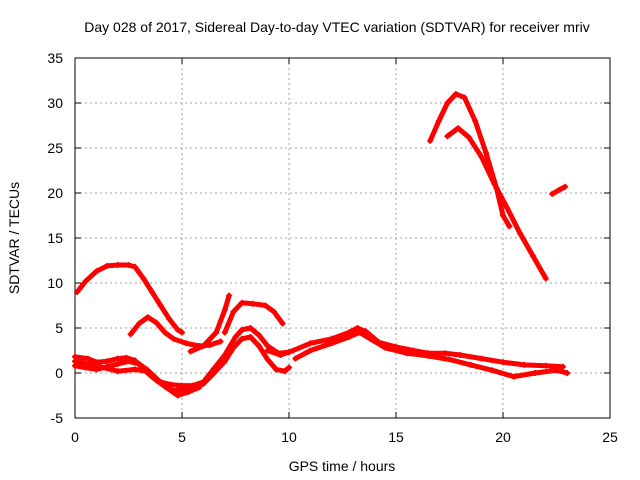 The width and height of the screenshot is (640, 480). What do you see at coordinates (55, 103) in the screenshot?
I see `y-tick-label: 30` at bounding box center [55, 103].